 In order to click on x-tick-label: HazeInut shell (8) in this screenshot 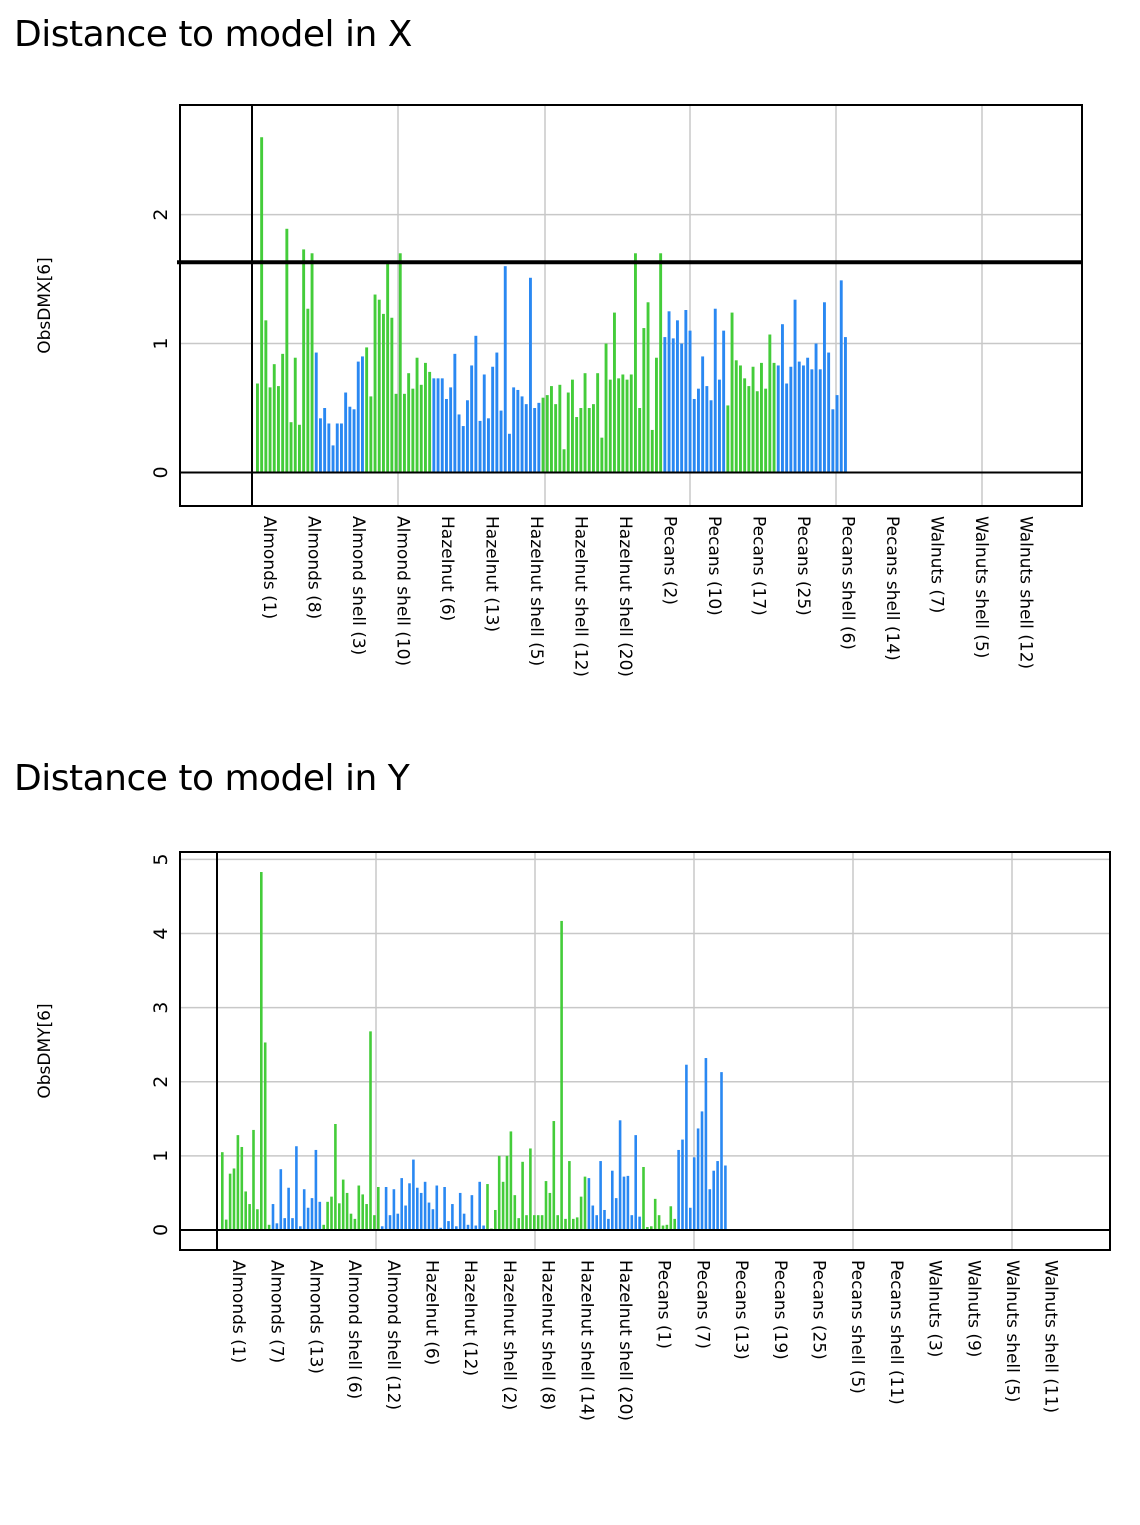, I will do `click(548, 1335)`.